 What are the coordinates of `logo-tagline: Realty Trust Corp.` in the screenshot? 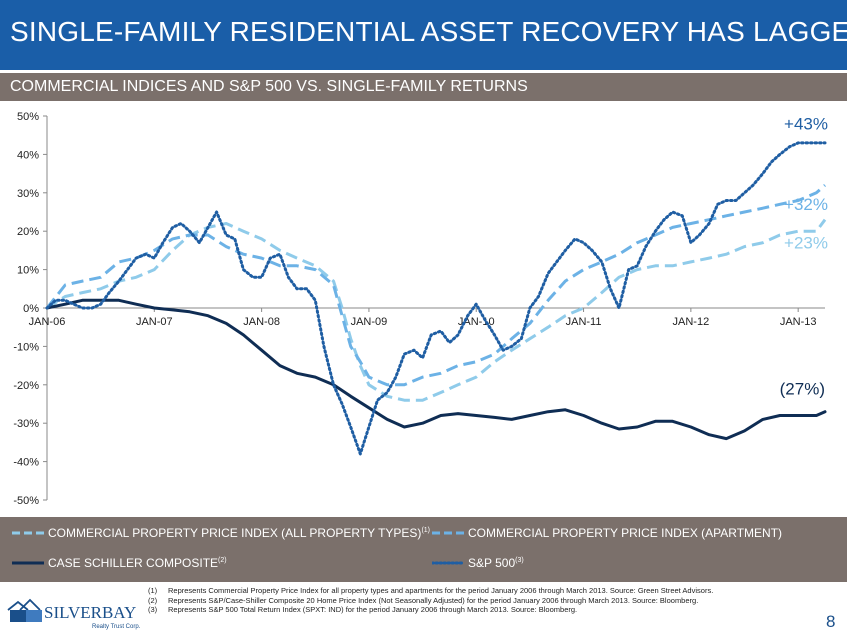 It's located at (116, 627).